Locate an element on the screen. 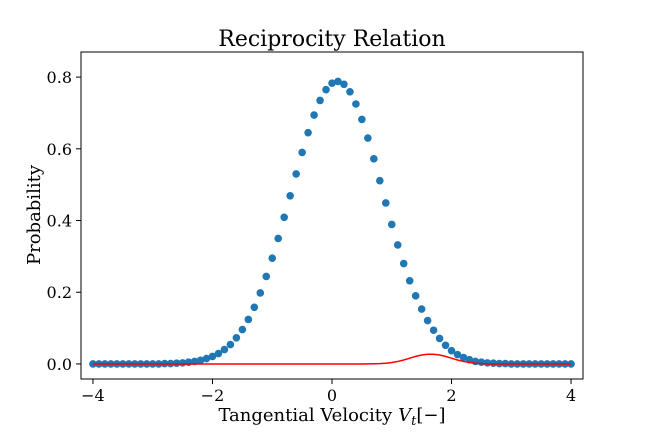 The image size is (648, 437). x-axis-label-unit: [−] is located at coordinates (430, 415).